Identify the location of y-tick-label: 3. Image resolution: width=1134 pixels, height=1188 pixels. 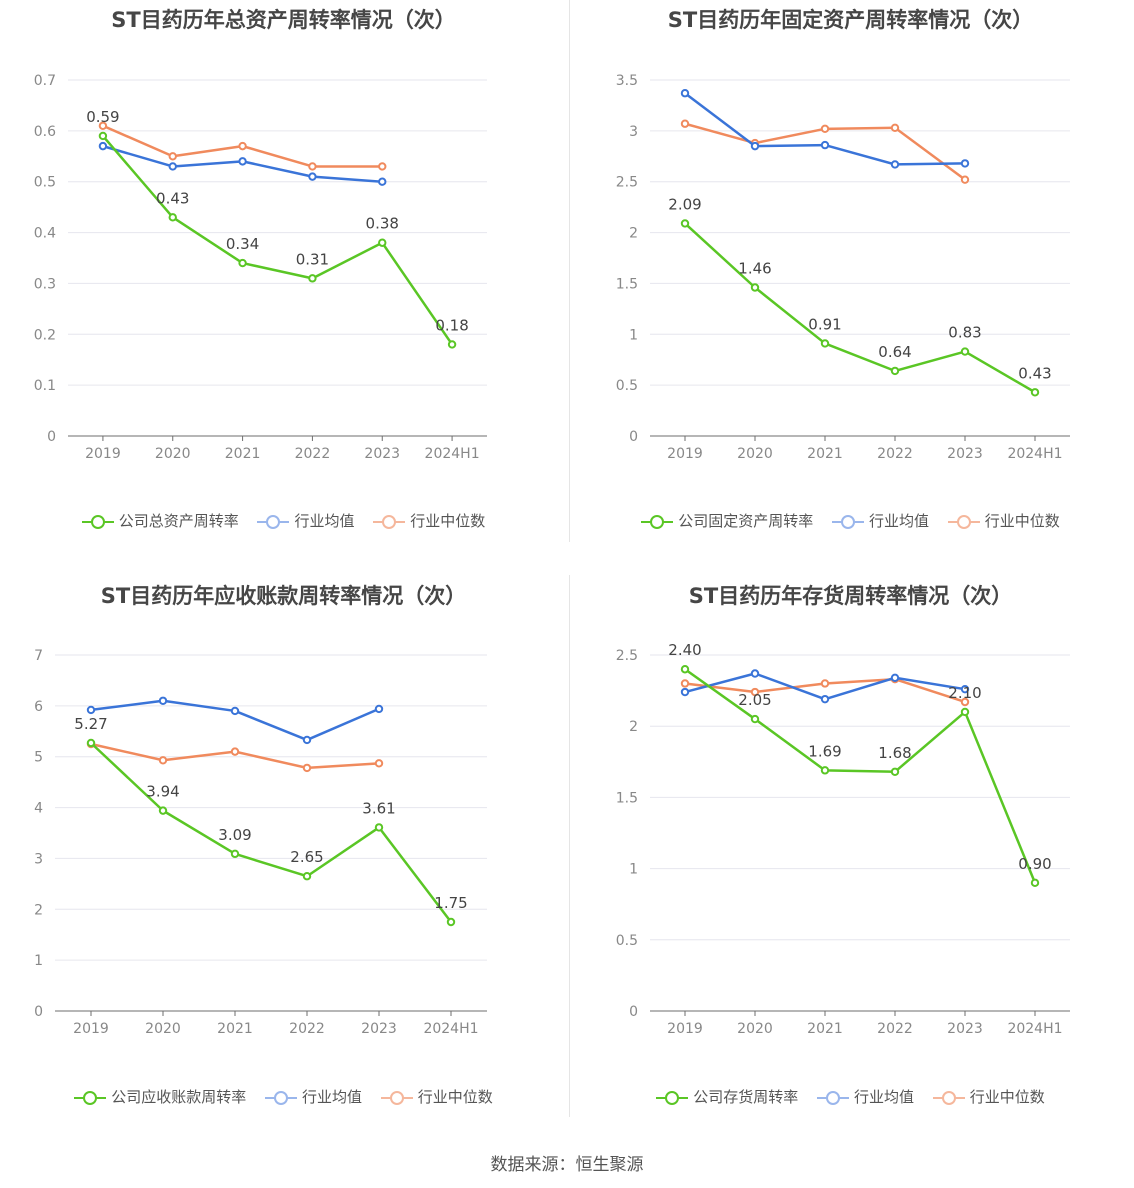
(38, 859).